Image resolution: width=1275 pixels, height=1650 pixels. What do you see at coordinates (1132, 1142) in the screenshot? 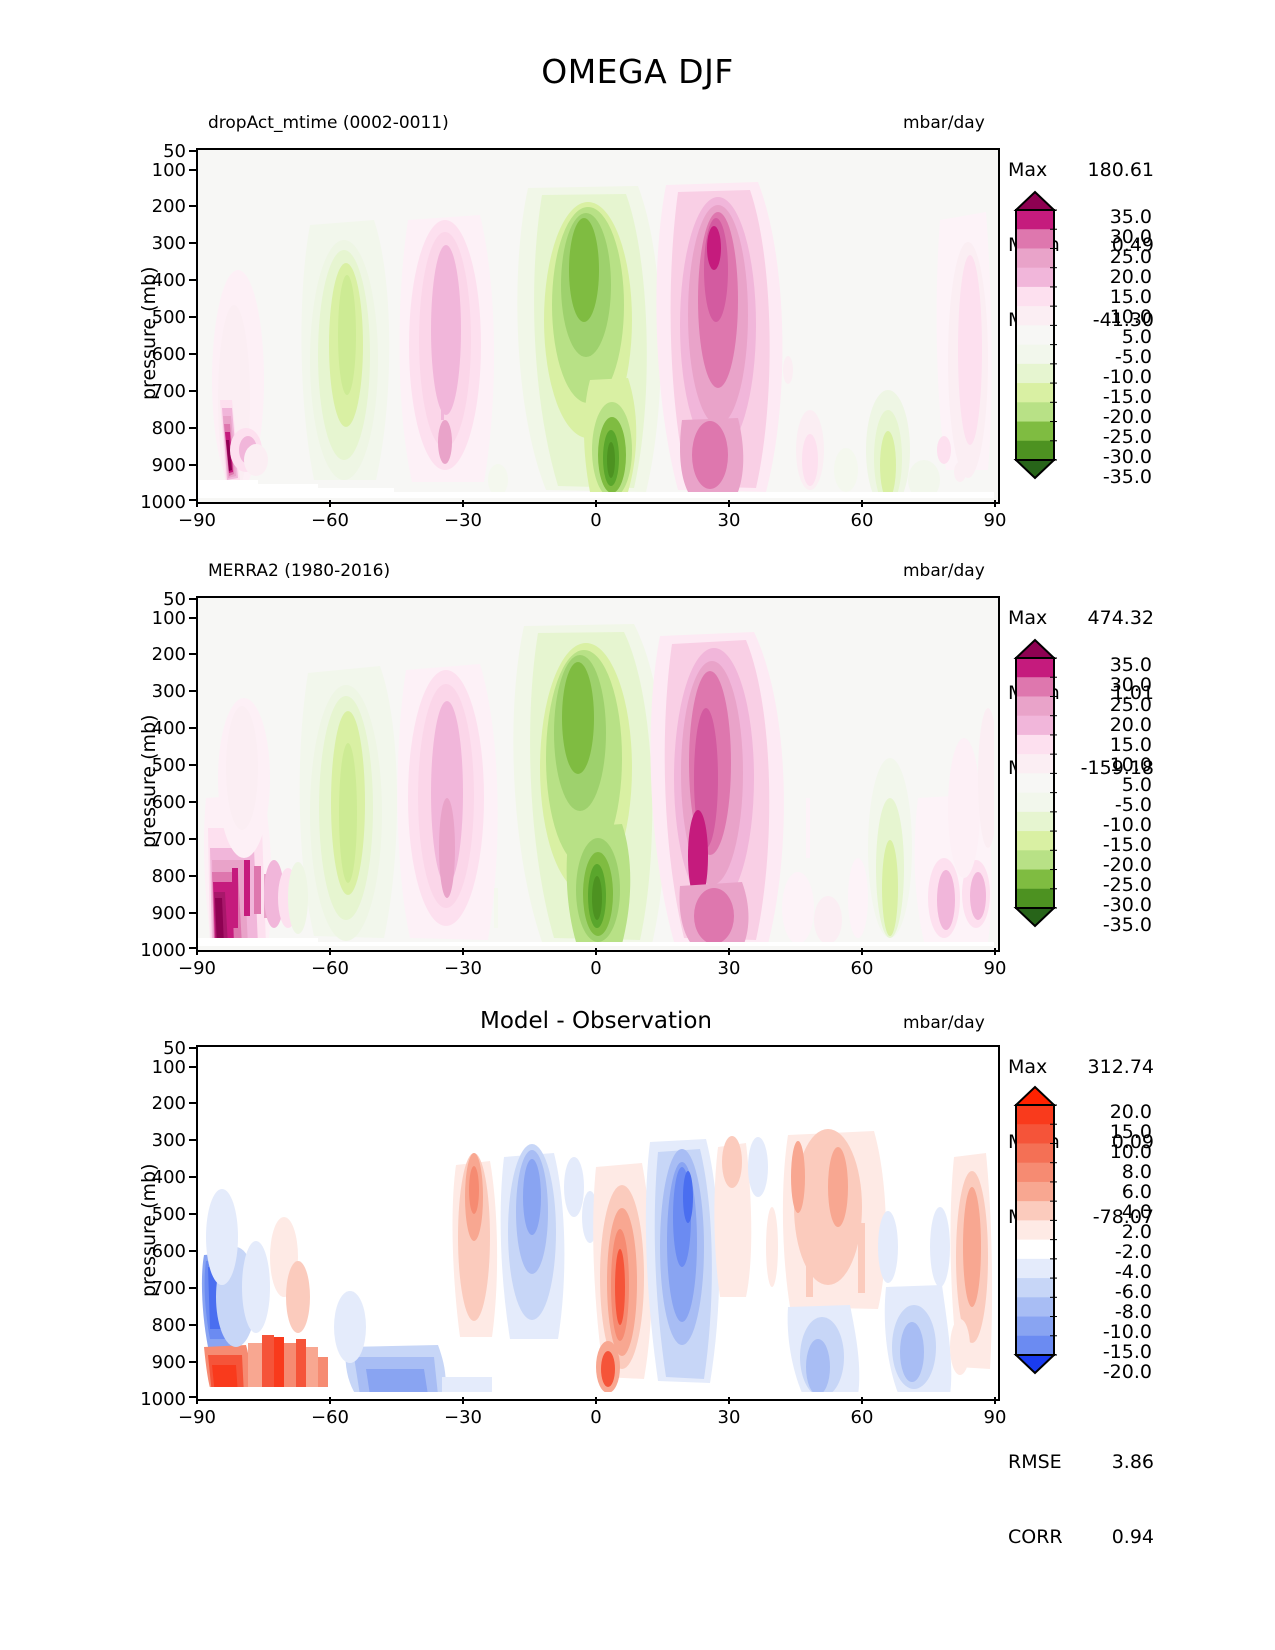
I see `stat-value: 0.09` at bounding box center [1132, 1142].